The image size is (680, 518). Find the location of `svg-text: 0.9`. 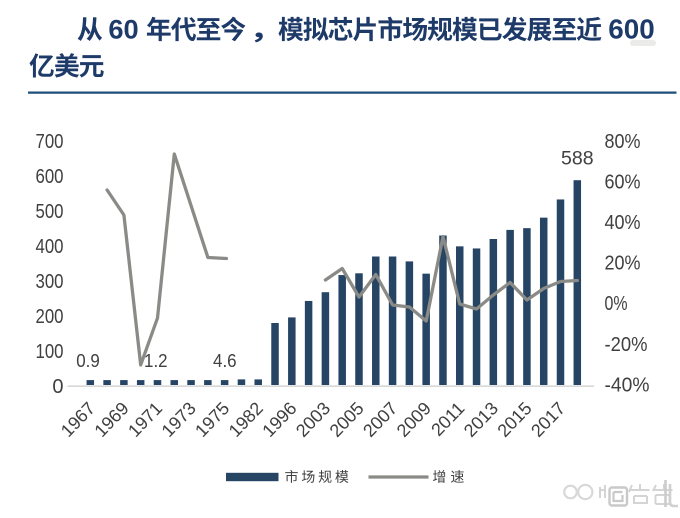

svg-text: 0.9 is located at coordinates (88, 361).